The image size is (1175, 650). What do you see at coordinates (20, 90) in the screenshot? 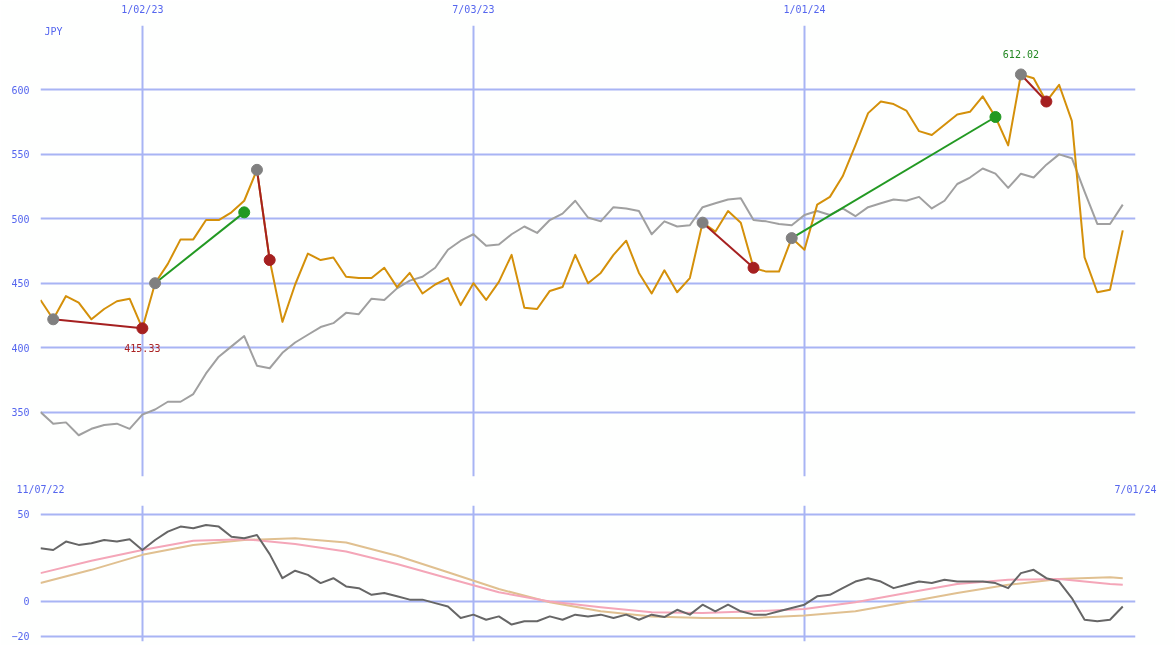
I see `y-tick-label: 600` at bounding box center [20, 90].